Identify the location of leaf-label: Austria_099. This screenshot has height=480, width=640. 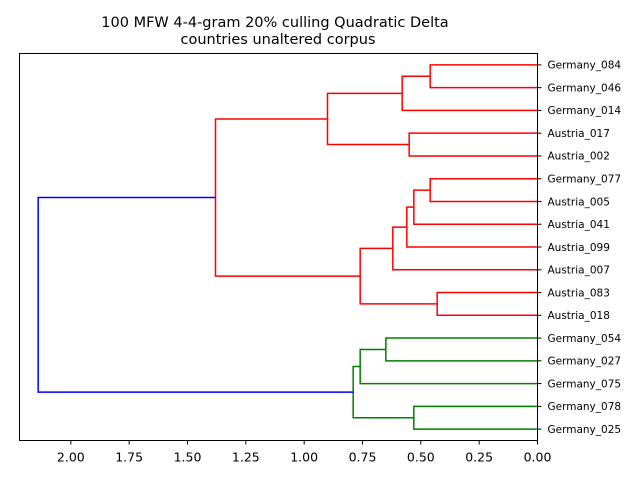
(579, 248).